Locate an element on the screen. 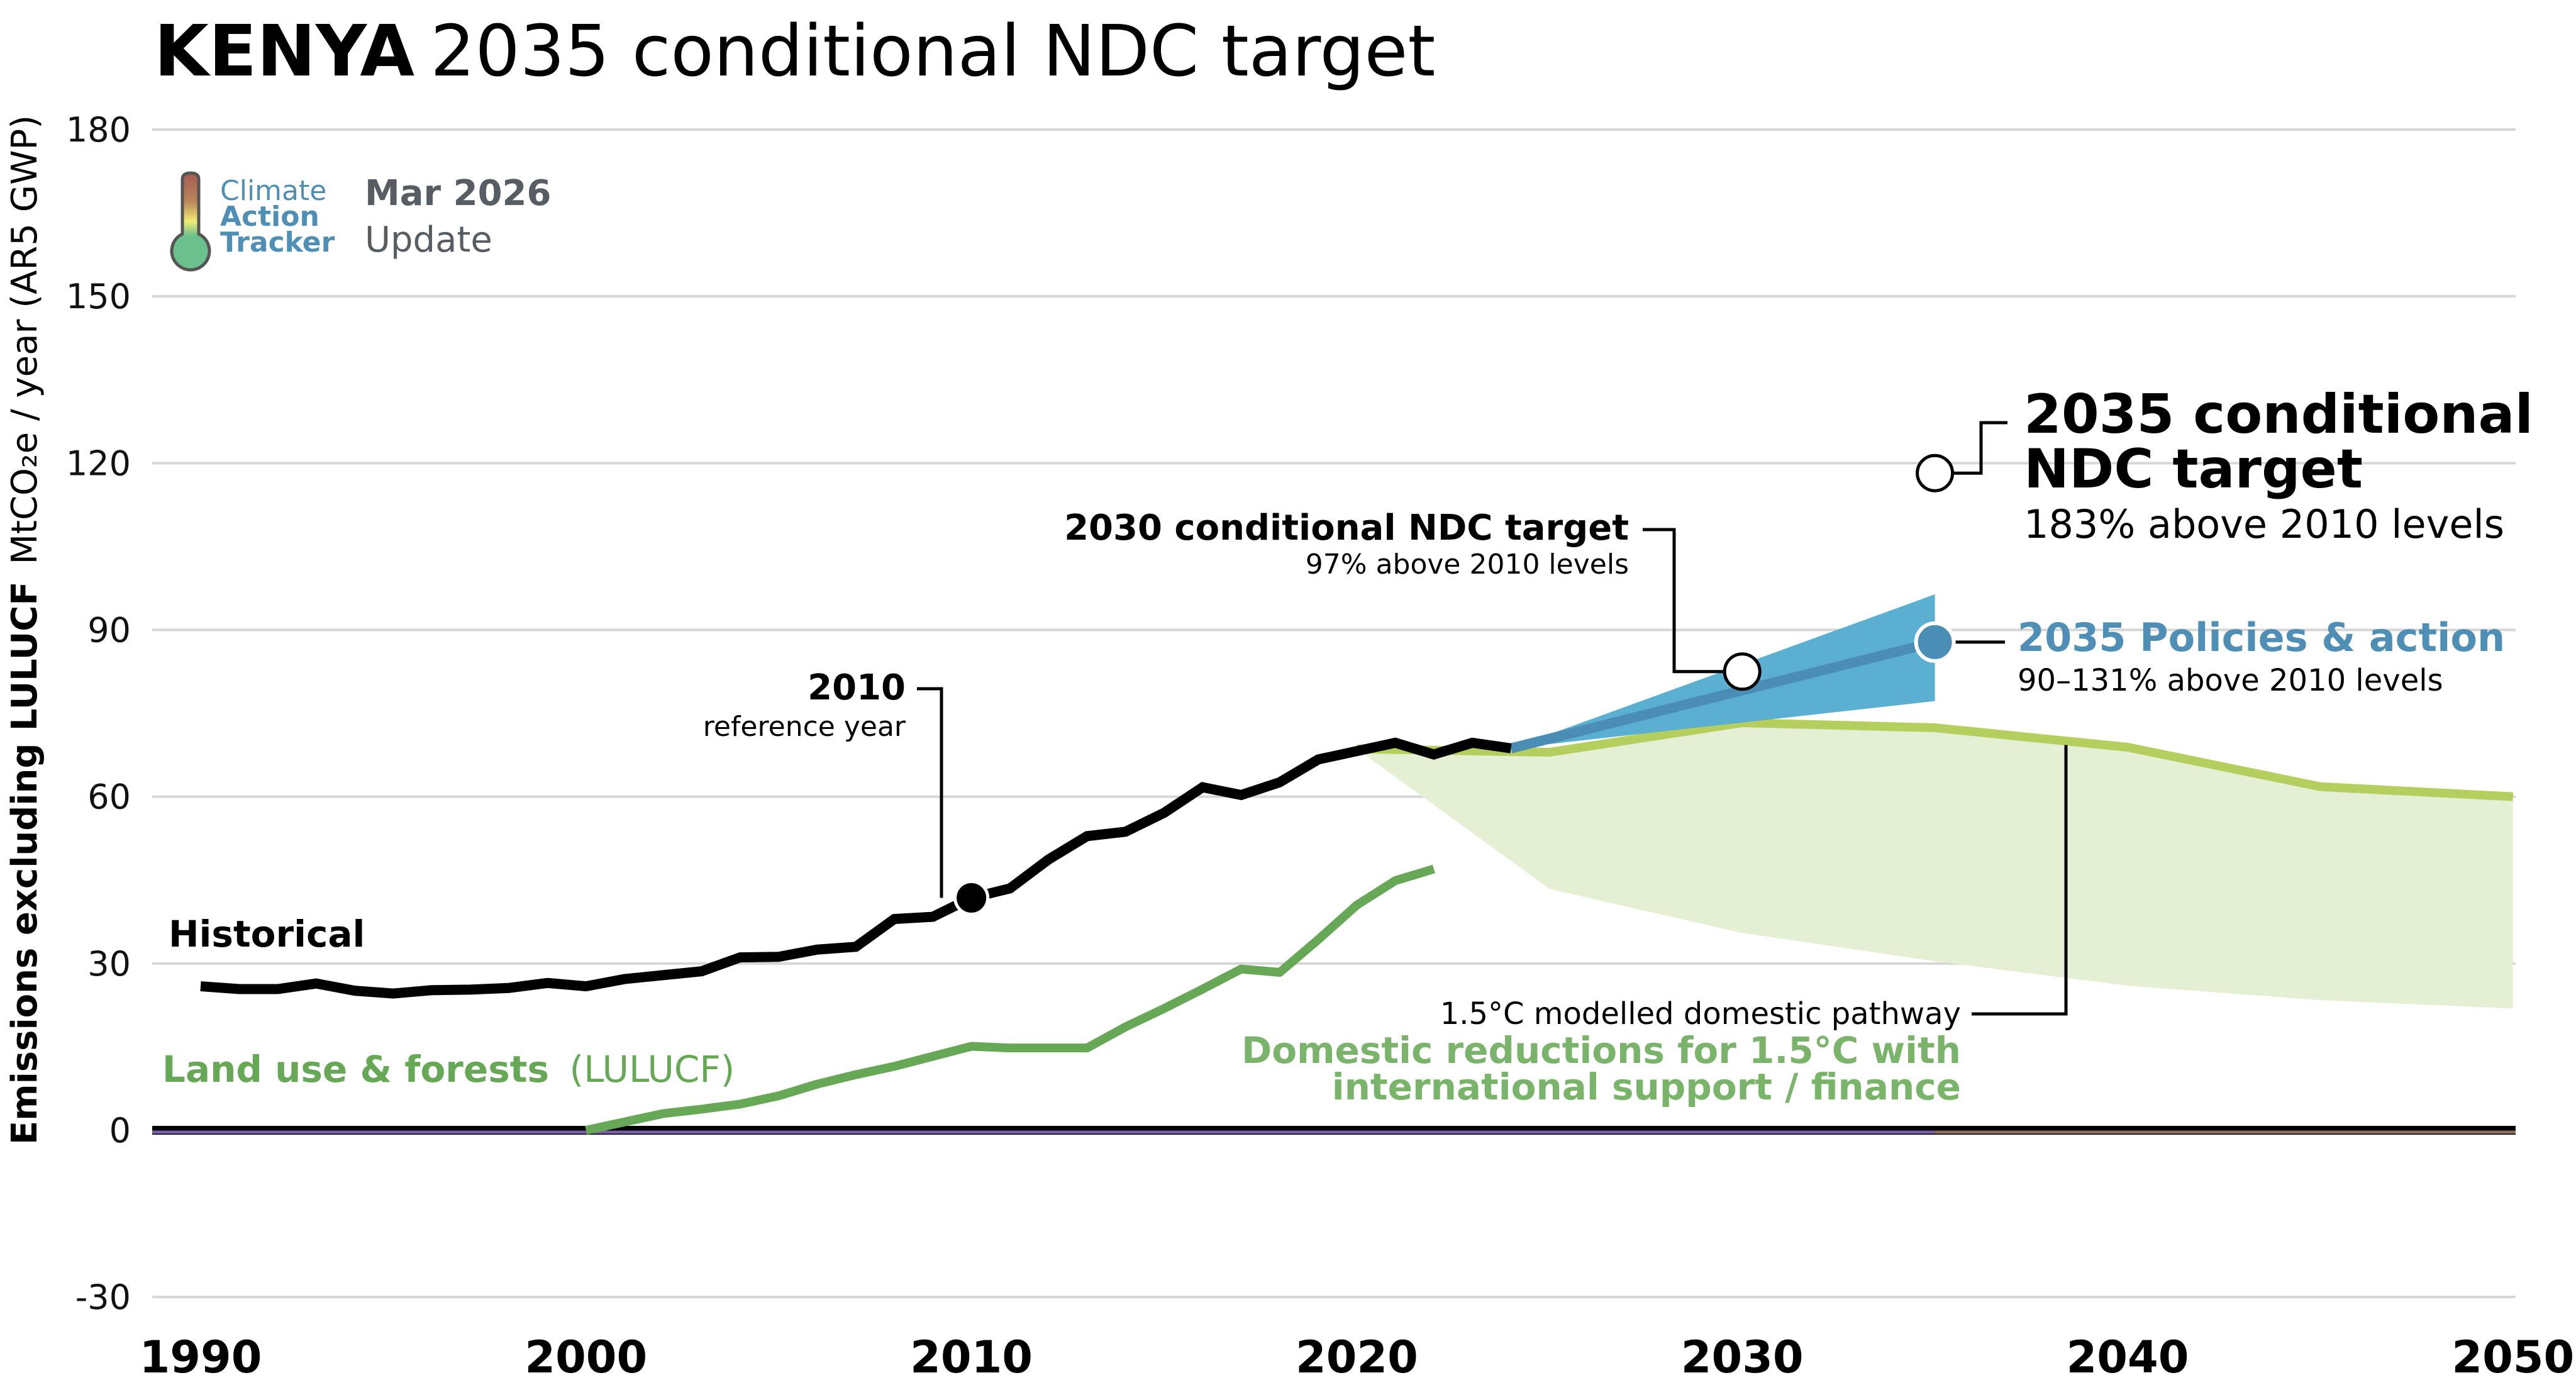 This screenshot has height=1385, width=2576. x-tick-label: 2020 is located at coordinates (1357, 1357).